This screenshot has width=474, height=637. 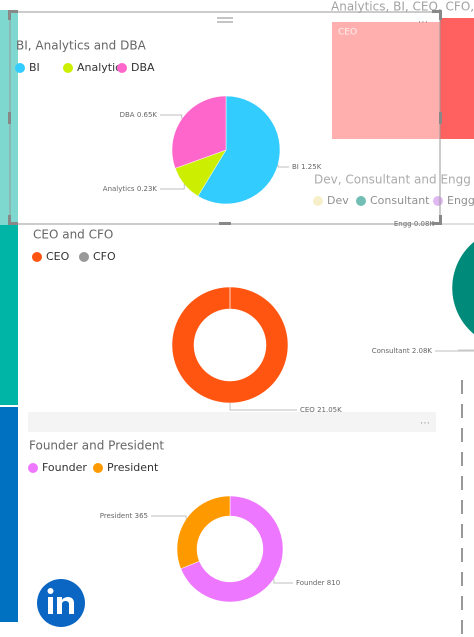 I want to click on data-label: CEO 21.05K, so click(x=321, y=410).